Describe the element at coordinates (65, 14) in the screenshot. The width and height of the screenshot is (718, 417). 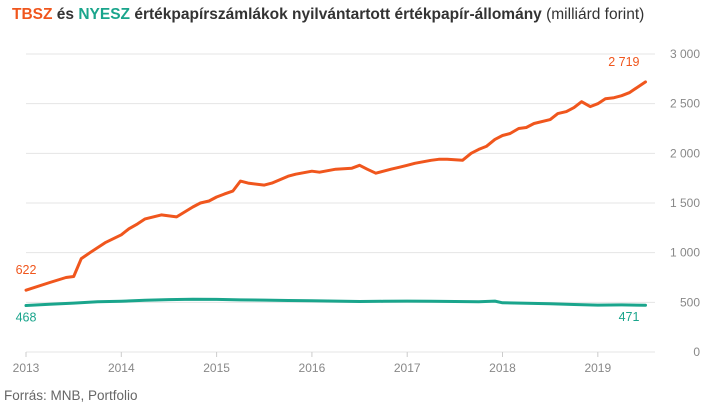
I see `title-and: és` at that location.